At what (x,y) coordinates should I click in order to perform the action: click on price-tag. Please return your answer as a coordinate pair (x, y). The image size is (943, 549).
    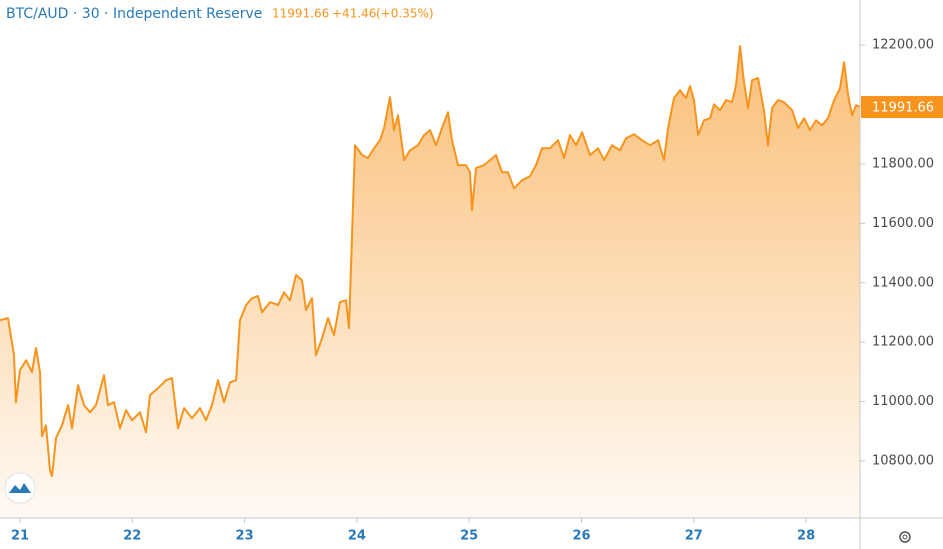
    Looking at the image, I should click on (902, 107).